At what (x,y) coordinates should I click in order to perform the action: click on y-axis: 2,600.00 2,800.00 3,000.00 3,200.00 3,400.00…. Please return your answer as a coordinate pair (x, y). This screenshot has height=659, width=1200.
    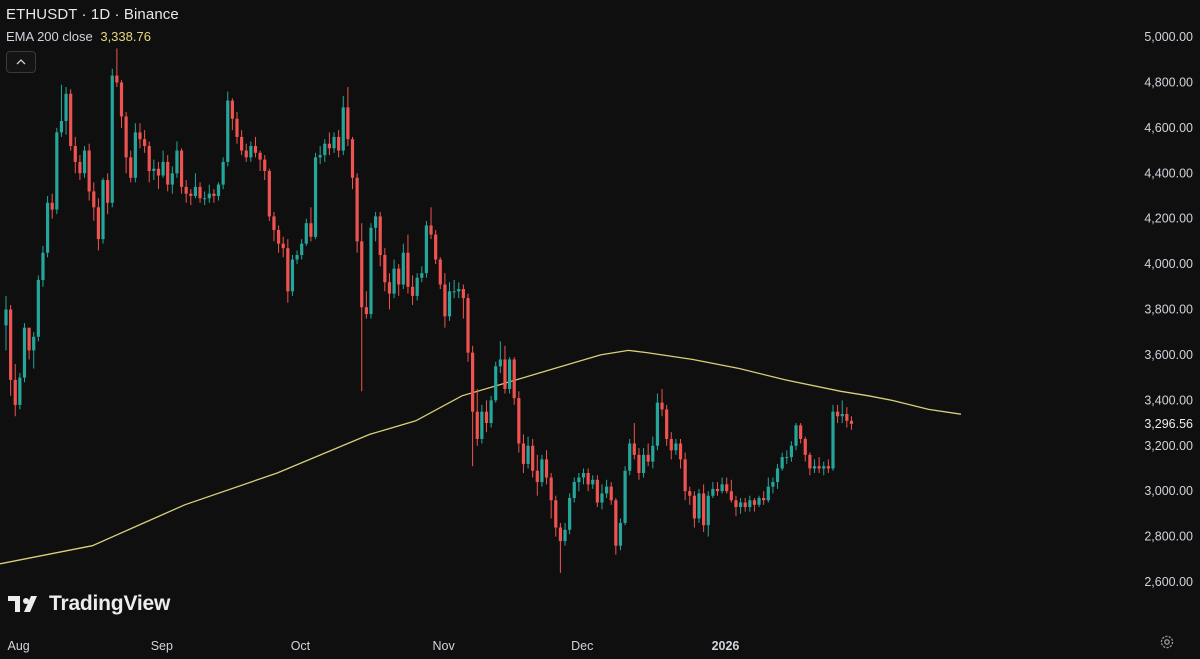
    Looking at the image, I should click on (1168, 309).